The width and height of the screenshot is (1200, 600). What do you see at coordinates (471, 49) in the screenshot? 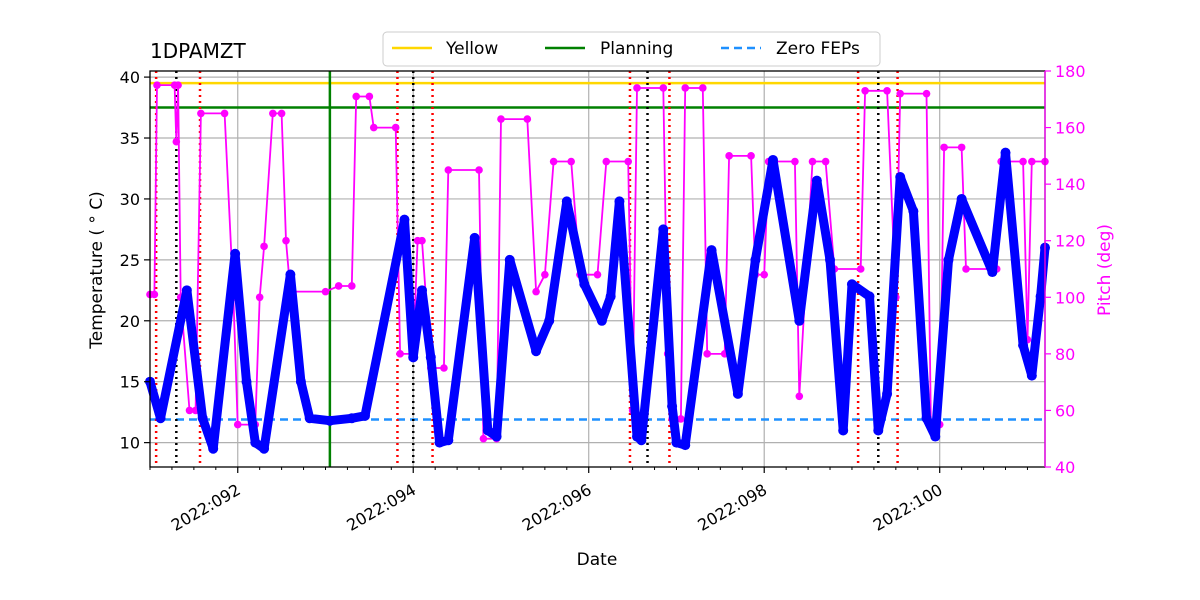
I see `legend-label-yellow: Yellow` at bounding box center [471, 49].